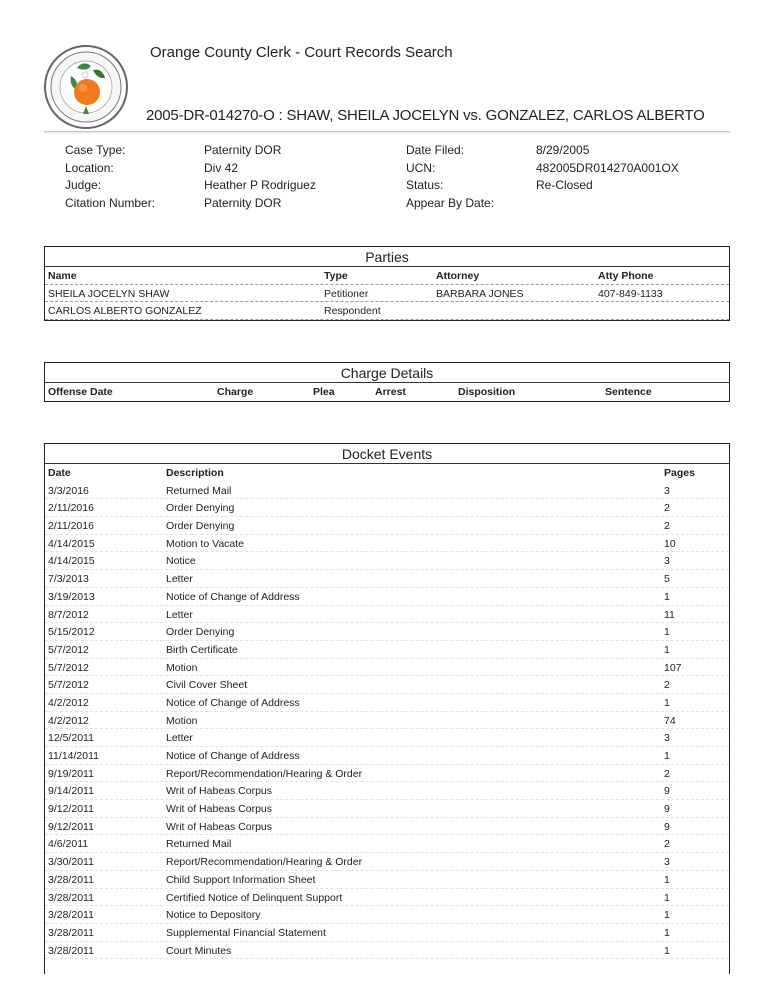  Describe the element at coordinates (71, 773) in the screenshot. I see `table-cell: 9/19/2011` at that location.